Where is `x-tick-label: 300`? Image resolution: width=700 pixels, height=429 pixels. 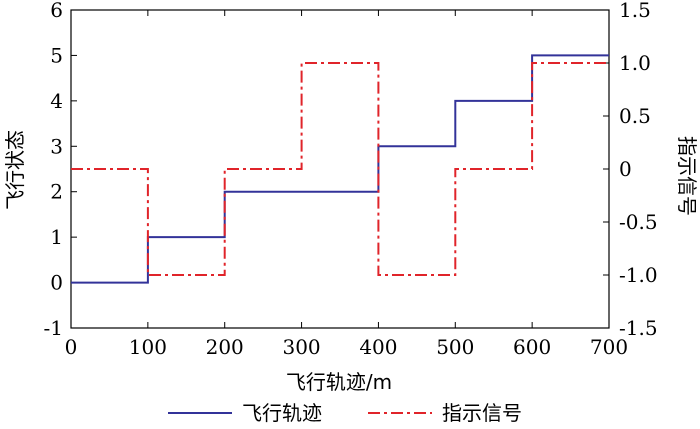
x-tick-label: 300 is located at coordinates (301, 347).